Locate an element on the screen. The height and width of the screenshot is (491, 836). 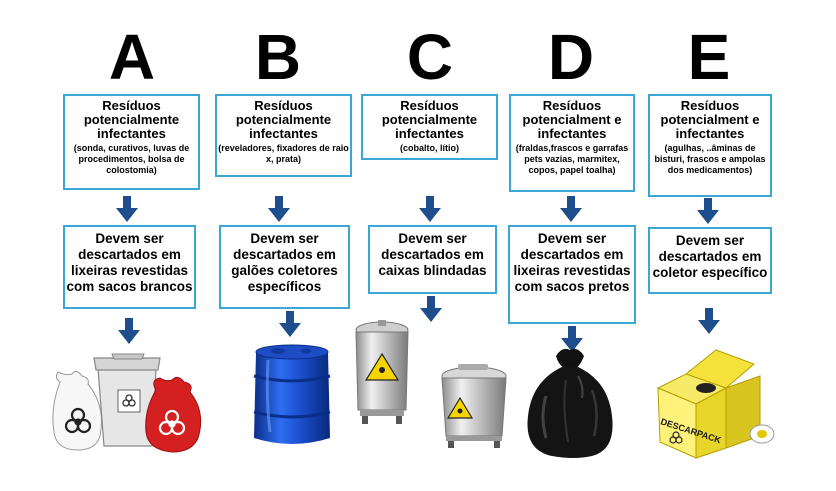
column-c-top-detail: (cobalto, lítio) is located at coordinates (429, 148).